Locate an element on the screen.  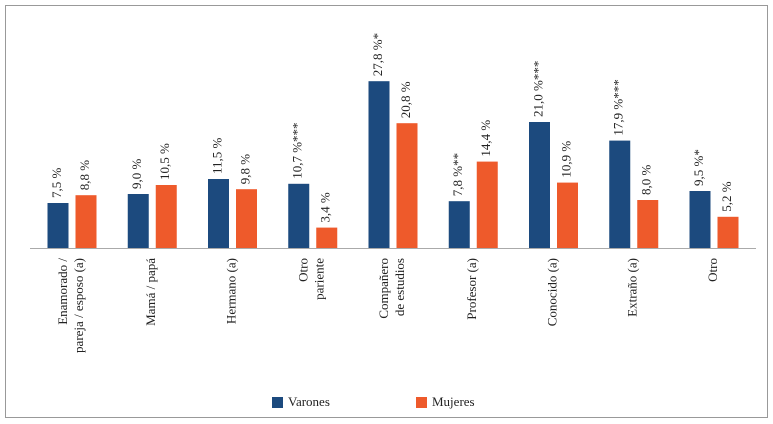
value-label: 9,0 % is located at coordinates (136, 174).